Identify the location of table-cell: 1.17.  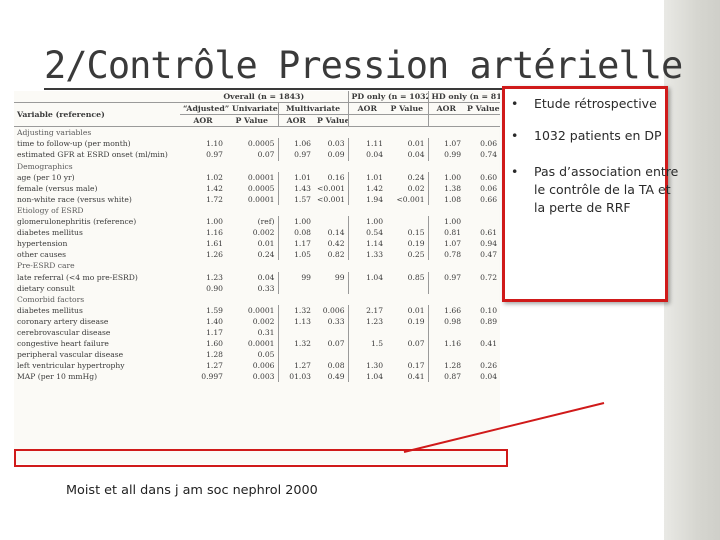
(214, 332).